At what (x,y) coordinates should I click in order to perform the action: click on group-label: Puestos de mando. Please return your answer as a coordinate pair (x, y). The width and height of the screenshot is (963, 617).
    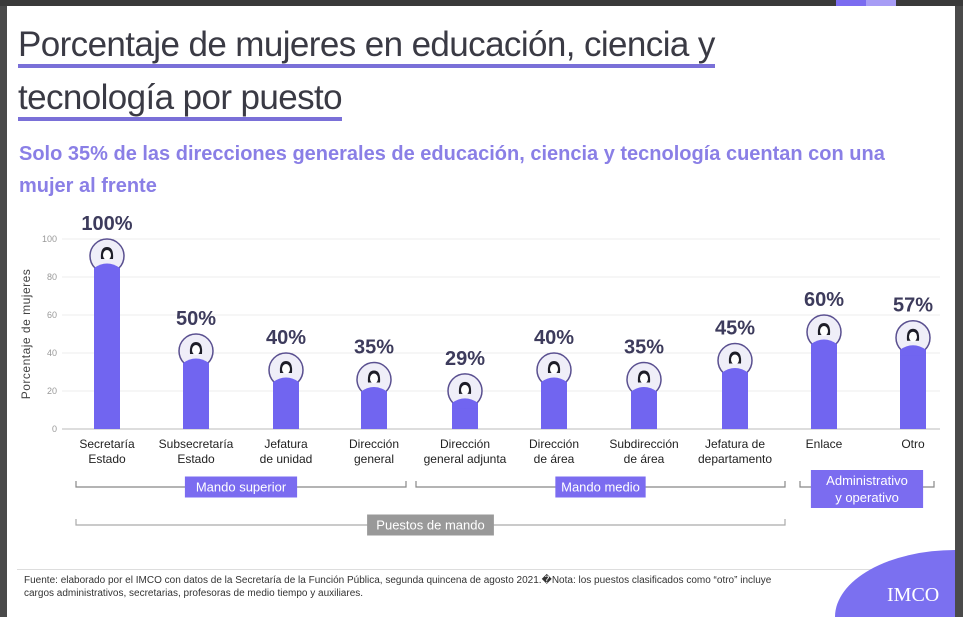
    Looking at the image, I should click on (430, 525).